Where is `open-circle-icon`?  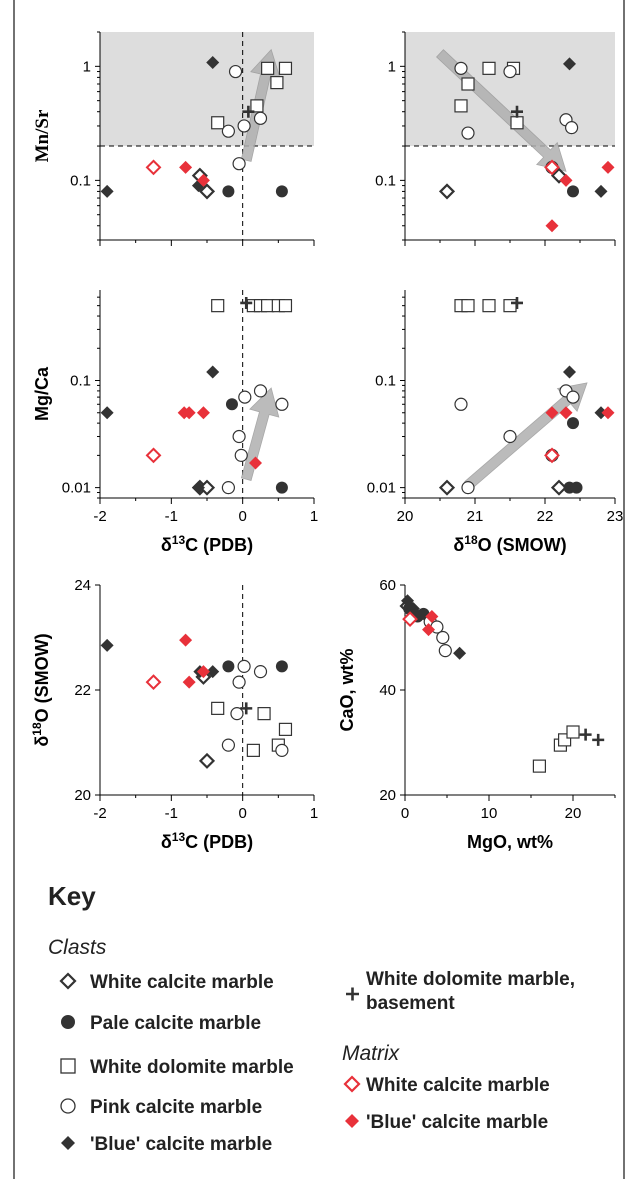 open-circle-icon is located at coordinates (68, 1106).